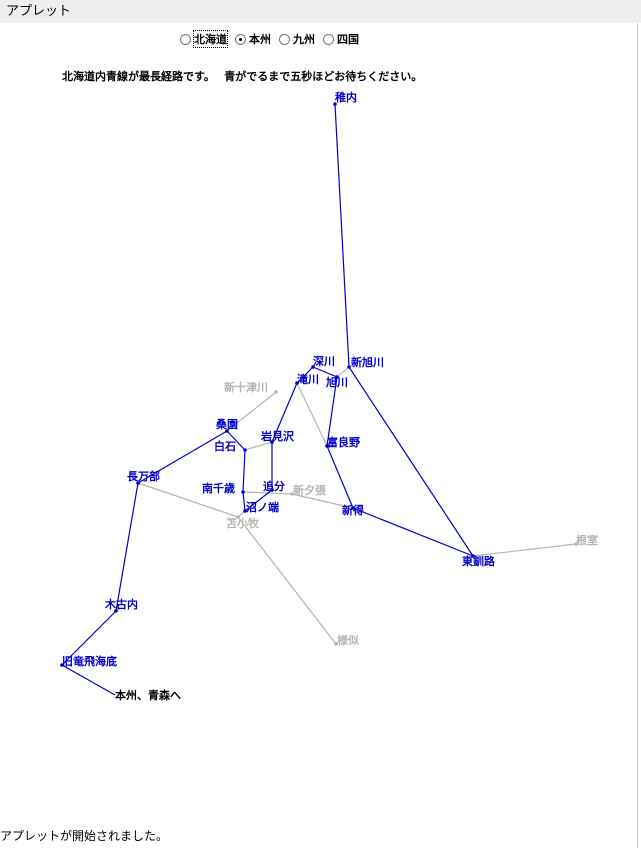 This screenshot has width=641, height=848. I want to click on station-dot-numanohata, so click(245, 511).